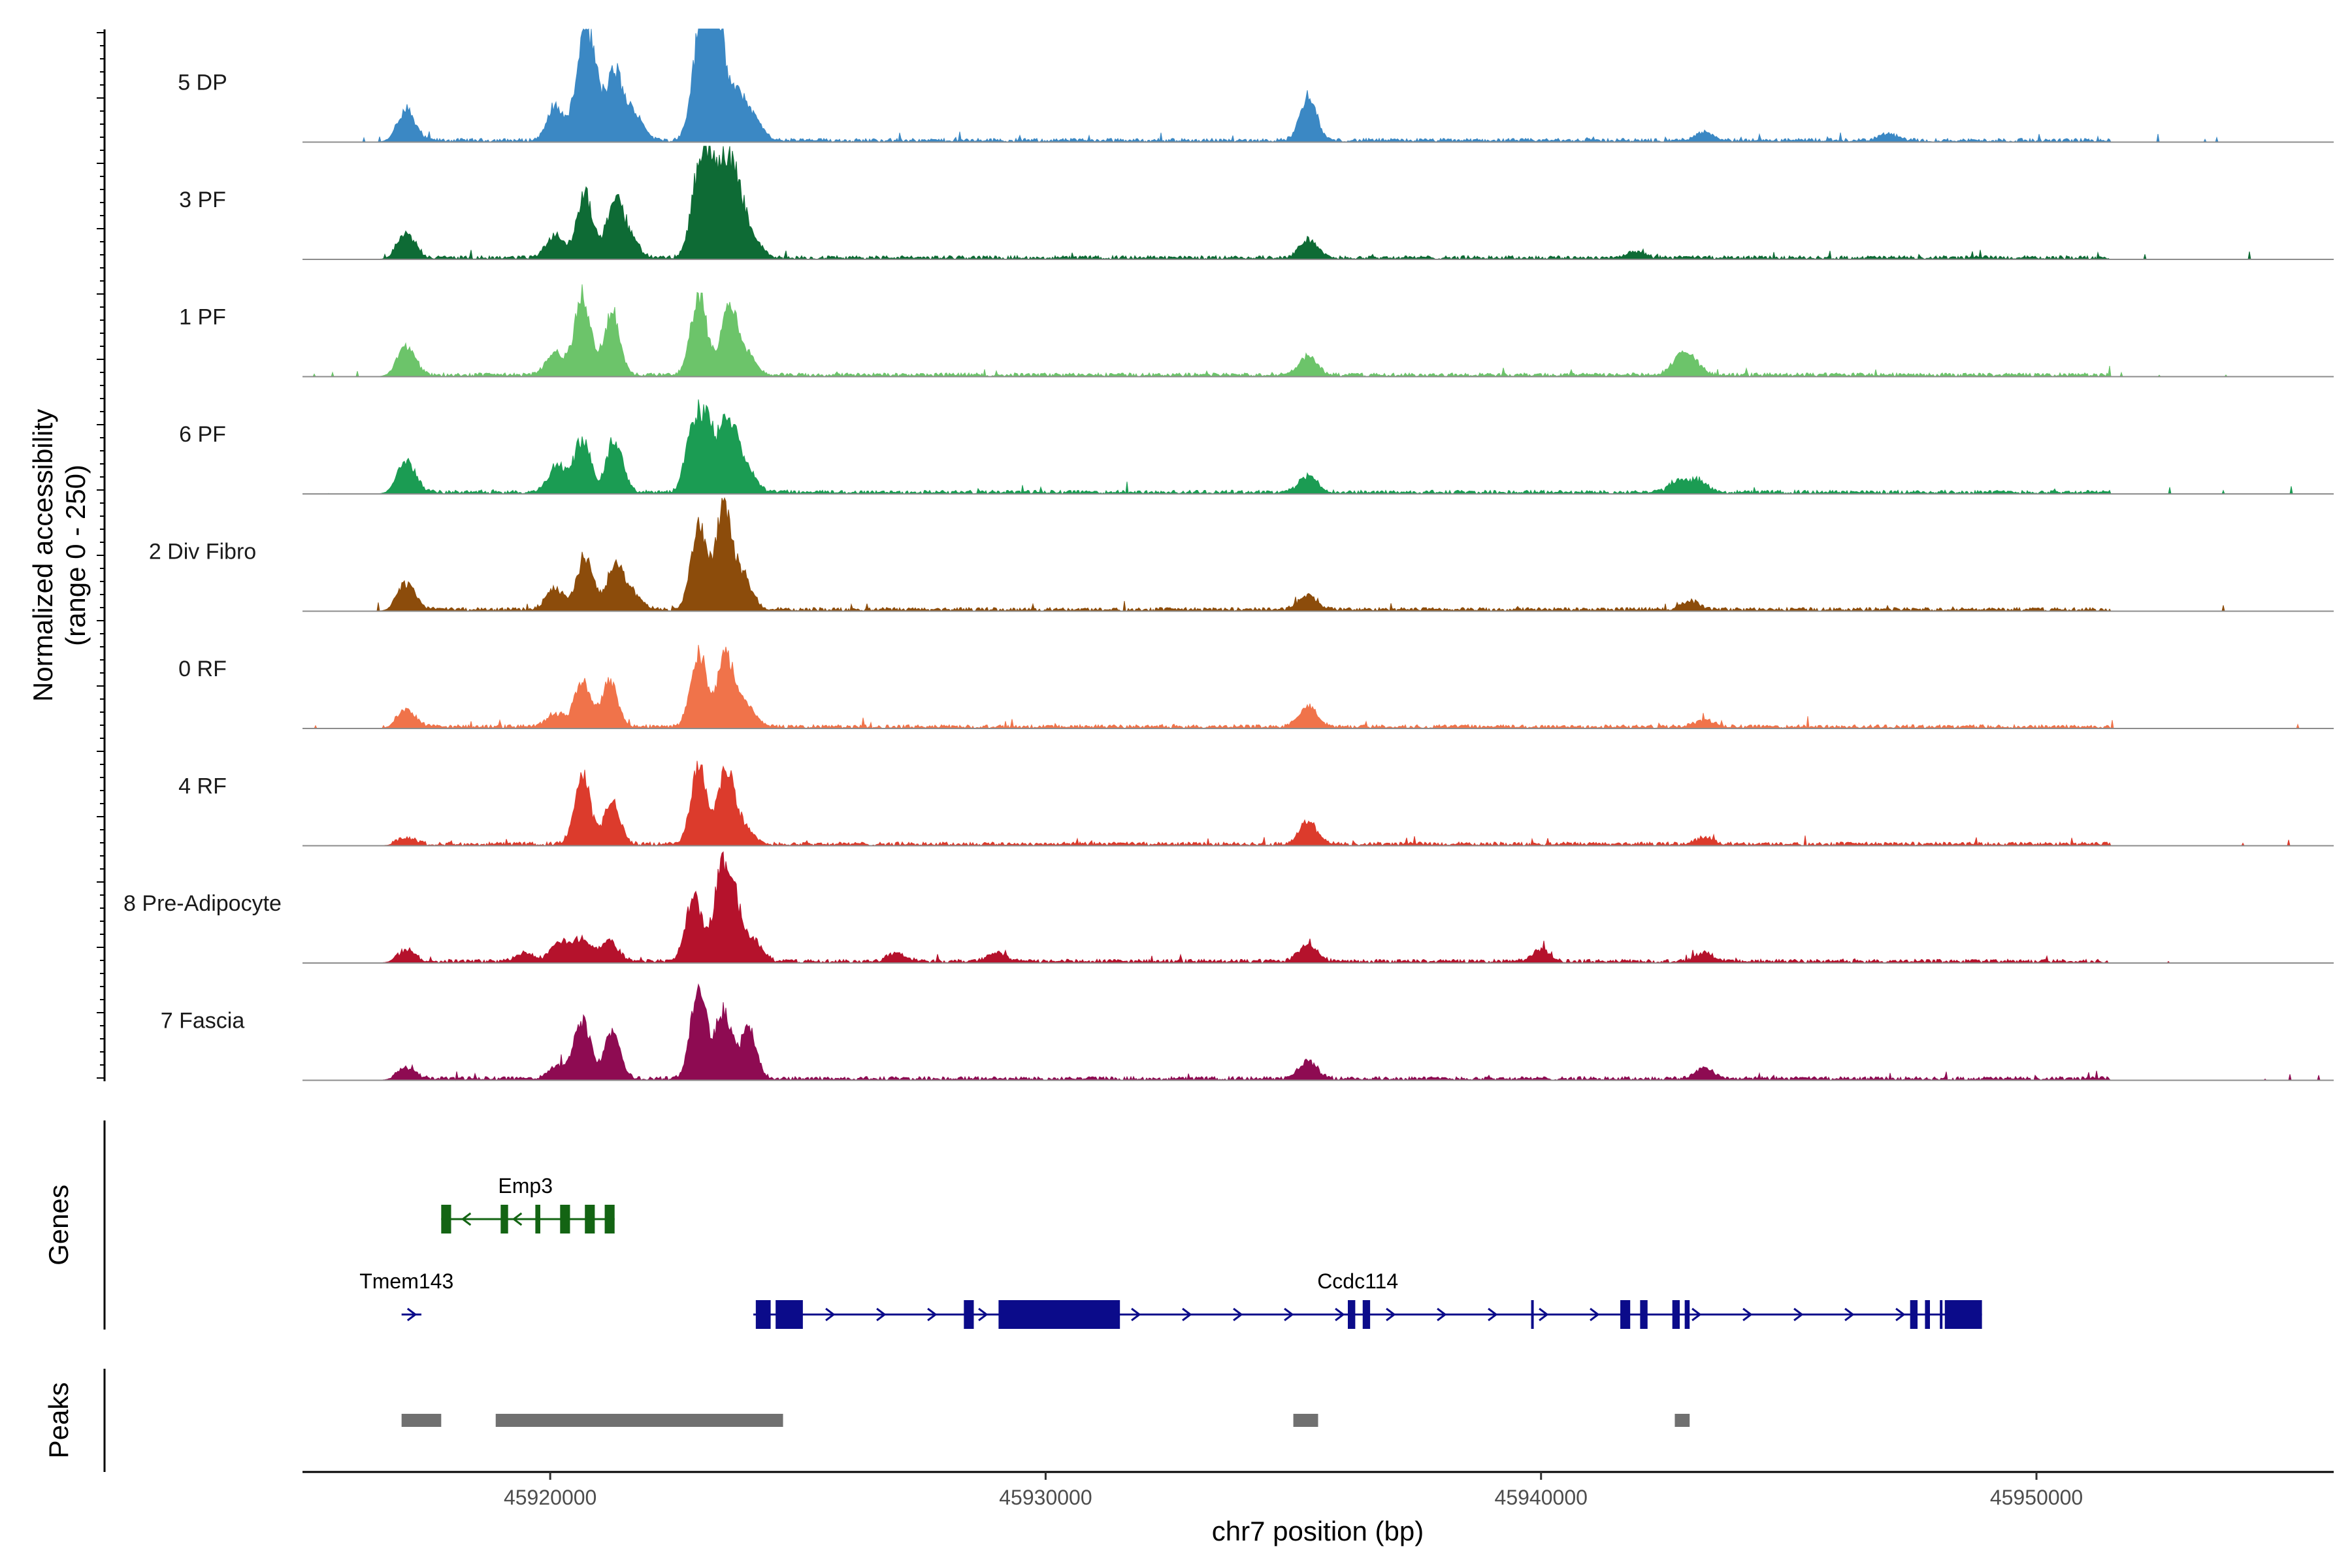 Image resolution: width=2352 pixels, height=1568 pixels. I want to click on track-8: 7 Fascia, so click(1247, 1032).